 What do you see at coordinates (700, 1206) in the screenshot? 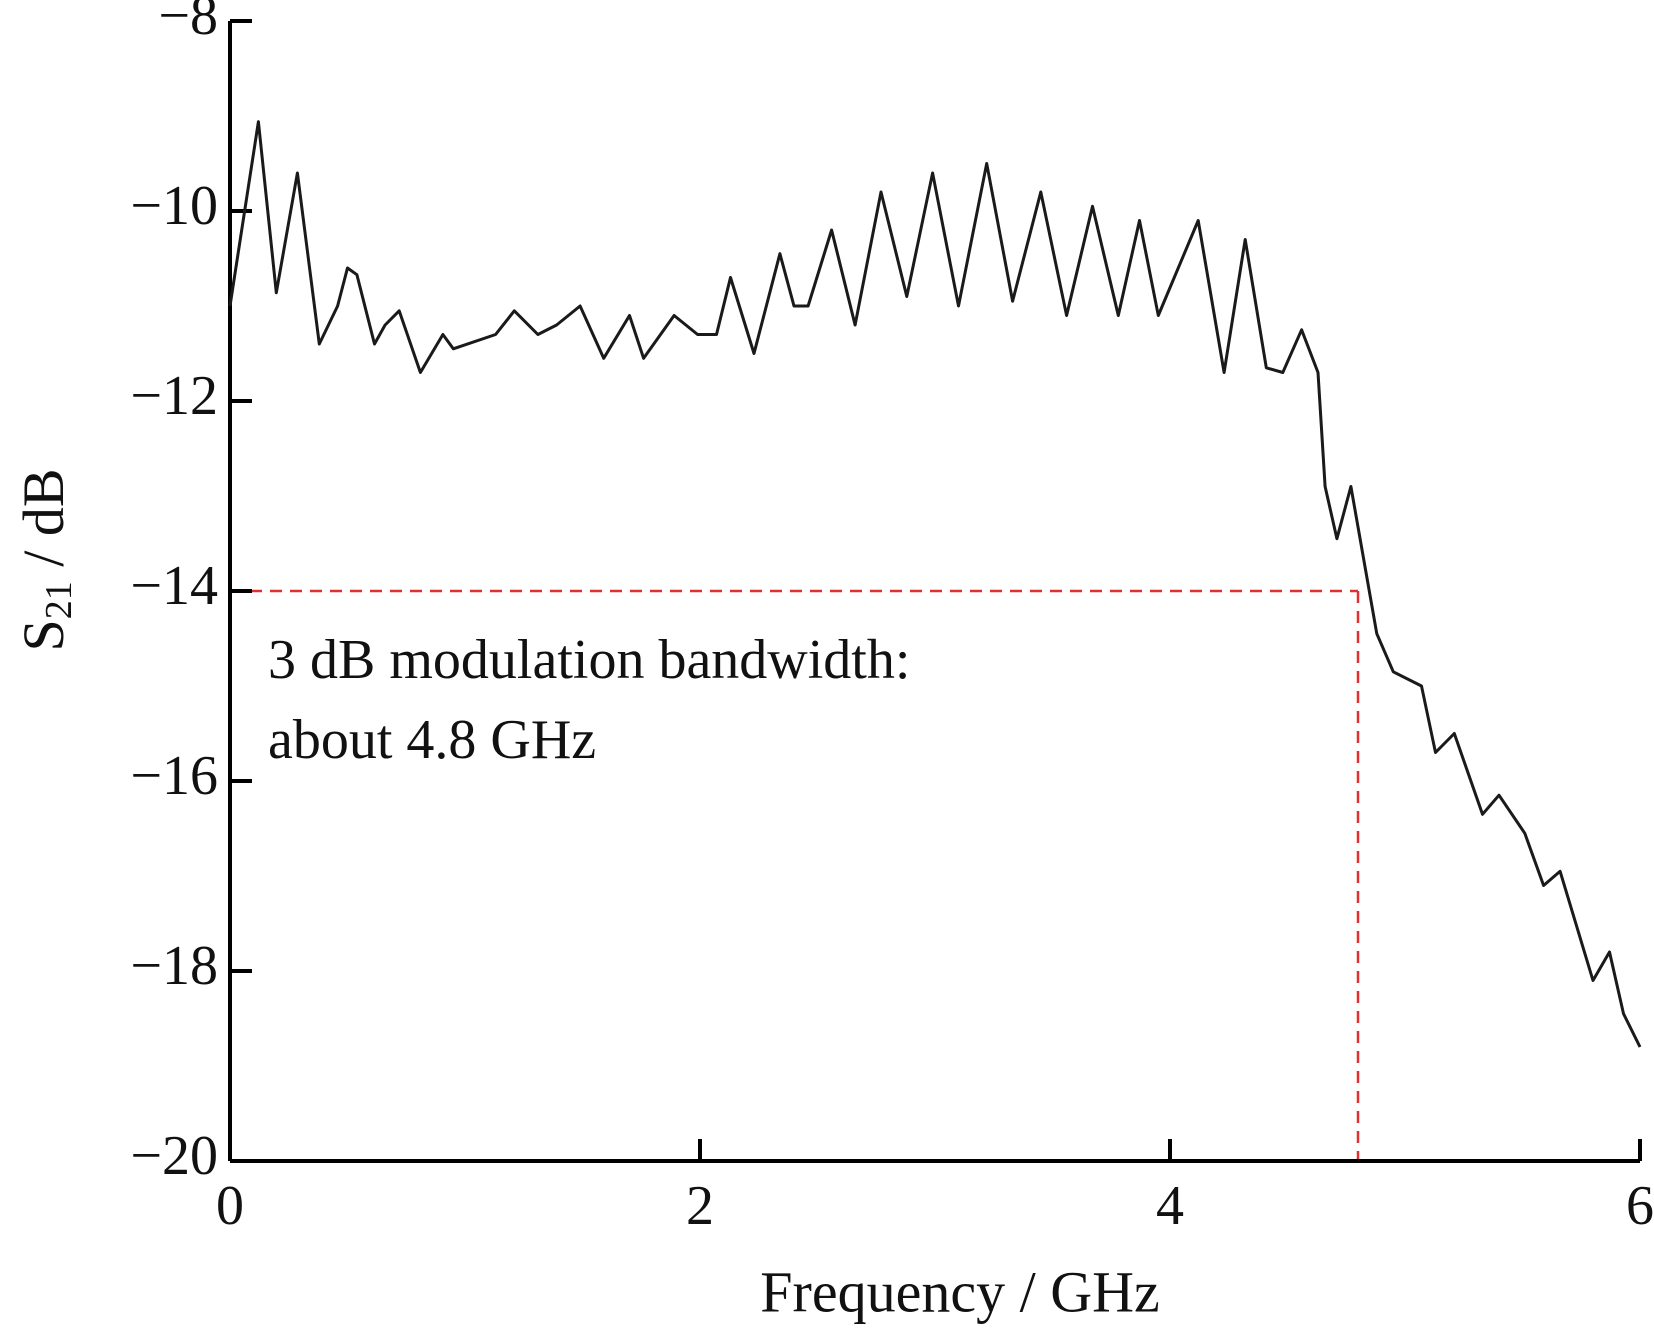
I see `x-tick-label: 2` at bounding box center [700, 1206].